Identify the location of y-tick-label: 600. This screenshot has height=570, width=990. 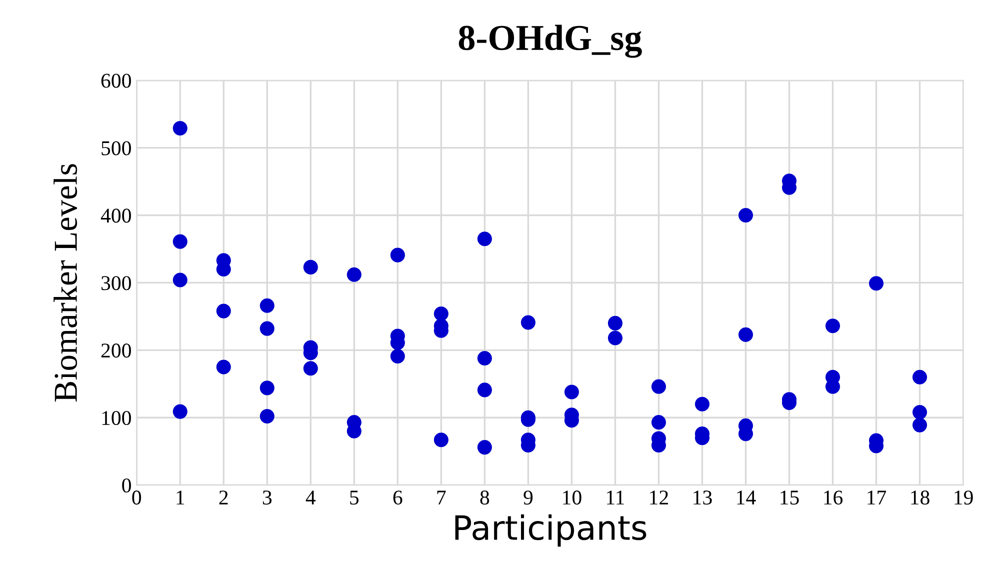
(116, 81).